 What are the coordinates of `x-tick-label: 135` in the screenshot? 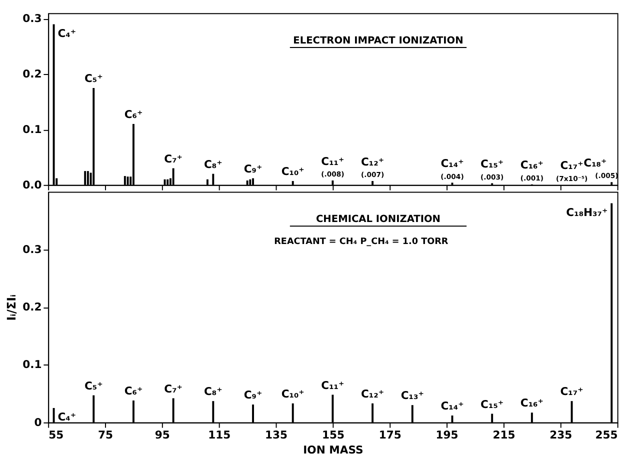 It's located at (276, 435).